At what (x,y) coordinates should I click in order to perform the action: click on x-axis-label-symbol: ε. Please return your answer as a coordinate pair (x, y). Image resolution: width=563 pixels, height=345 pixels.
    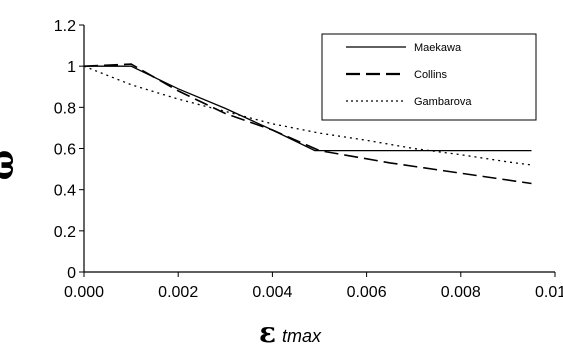
    Looking at the image, I should click on (267, 330).